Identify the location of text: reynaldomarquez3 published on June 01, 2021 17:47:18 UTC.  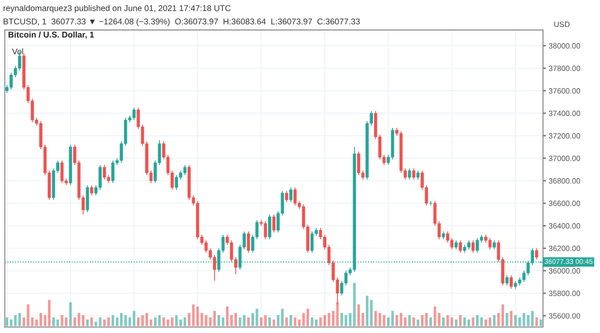
(117, 8).